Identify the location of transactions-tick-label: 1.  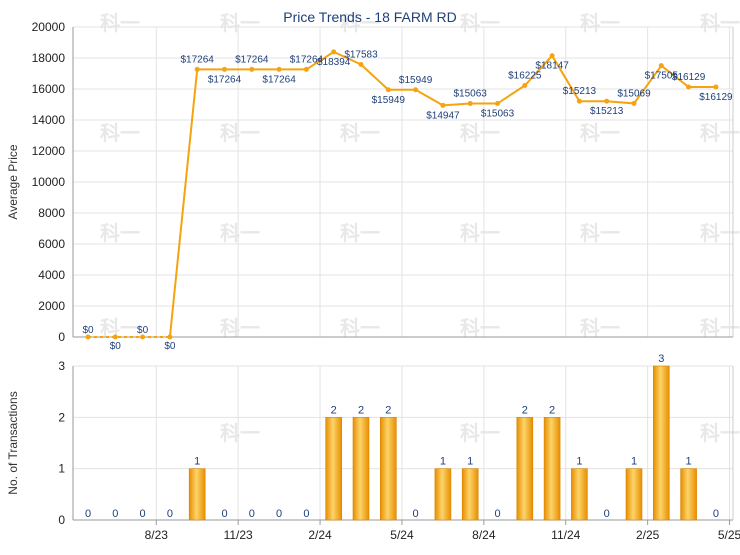
(61, 469).